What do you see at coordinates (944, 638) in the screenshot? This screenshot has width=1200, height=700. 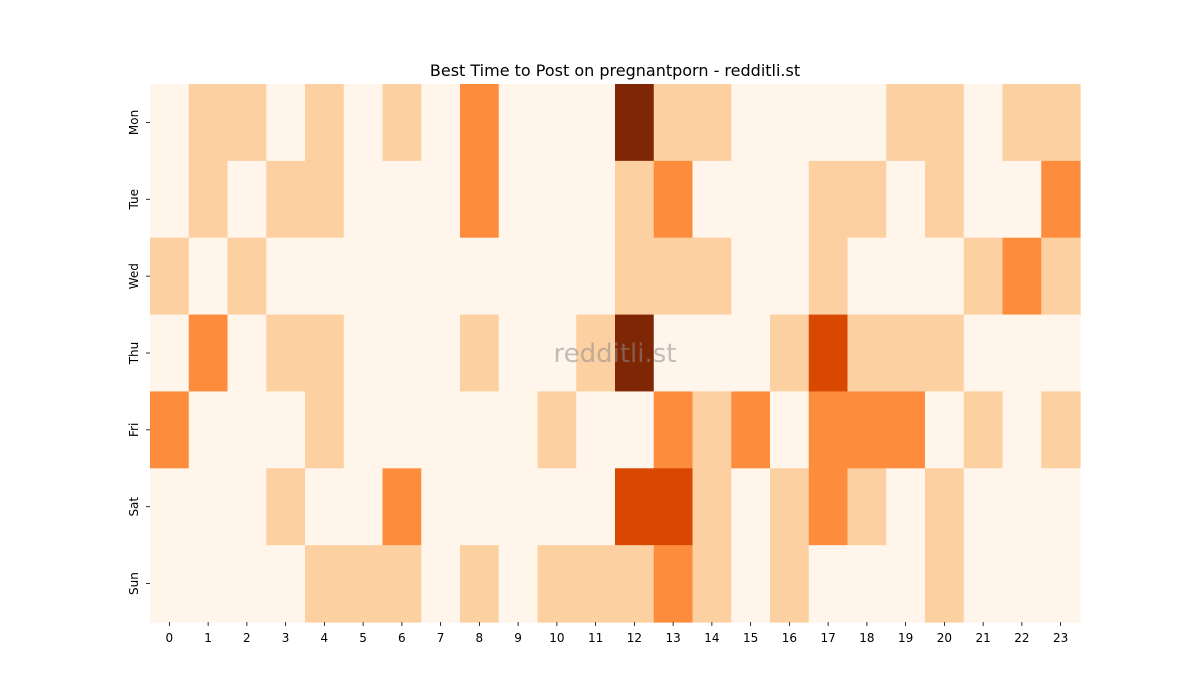 I see `x-tick-label: 20` at bounding box center [944, 638].